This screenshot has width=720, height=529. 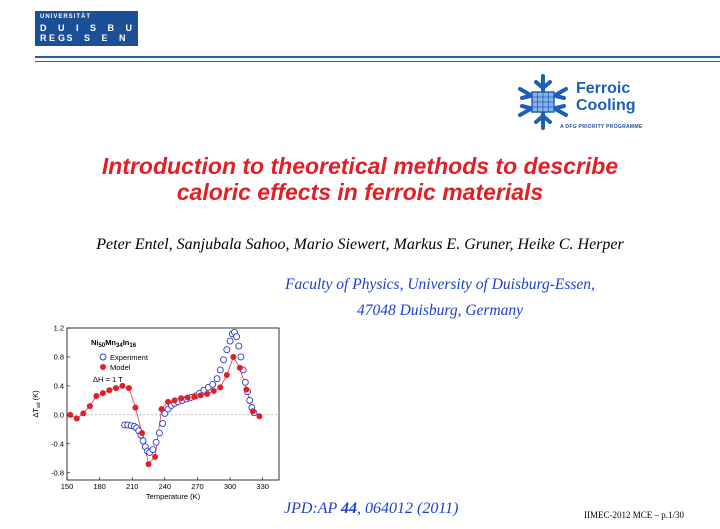 What do you see at coordinates (173, 496) in the screenshot?
I see `x-axis-label: Temperature (K)` at bounding box center [173, 496].